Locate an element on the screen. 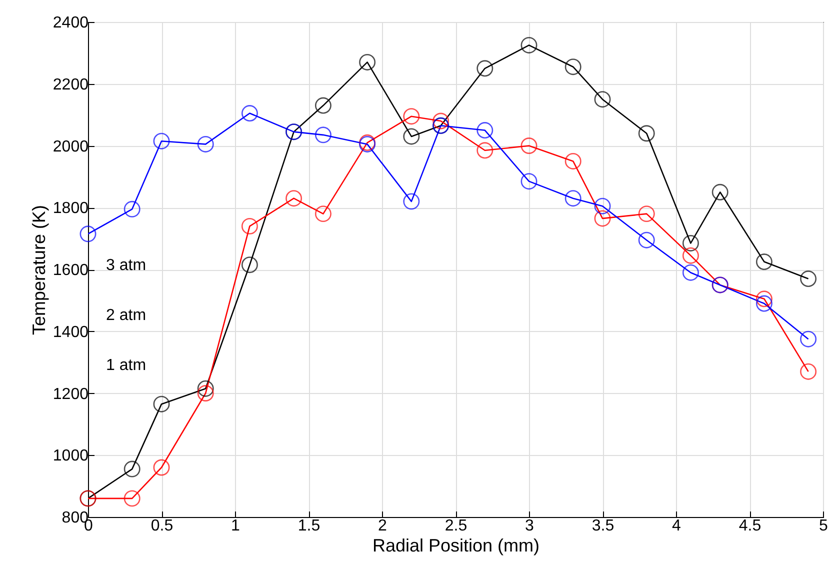 The image size is (830, 569). y-tick-label: 1400 is located at coordinates (70, 332).